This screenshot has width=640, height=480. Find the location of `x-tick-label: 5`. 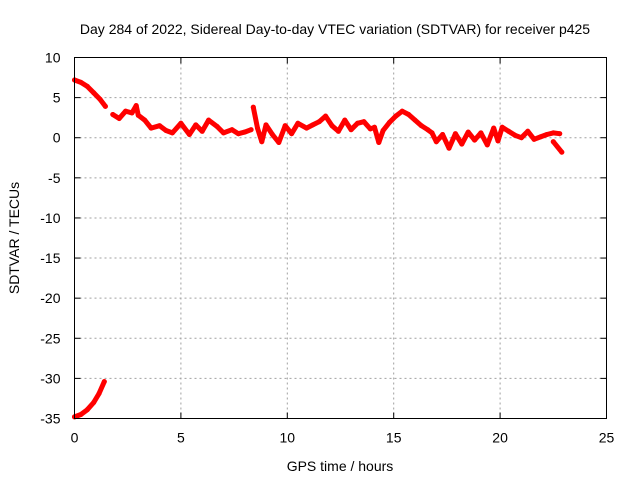

x-tick-label: 5 is located at coordinates (181, 438).